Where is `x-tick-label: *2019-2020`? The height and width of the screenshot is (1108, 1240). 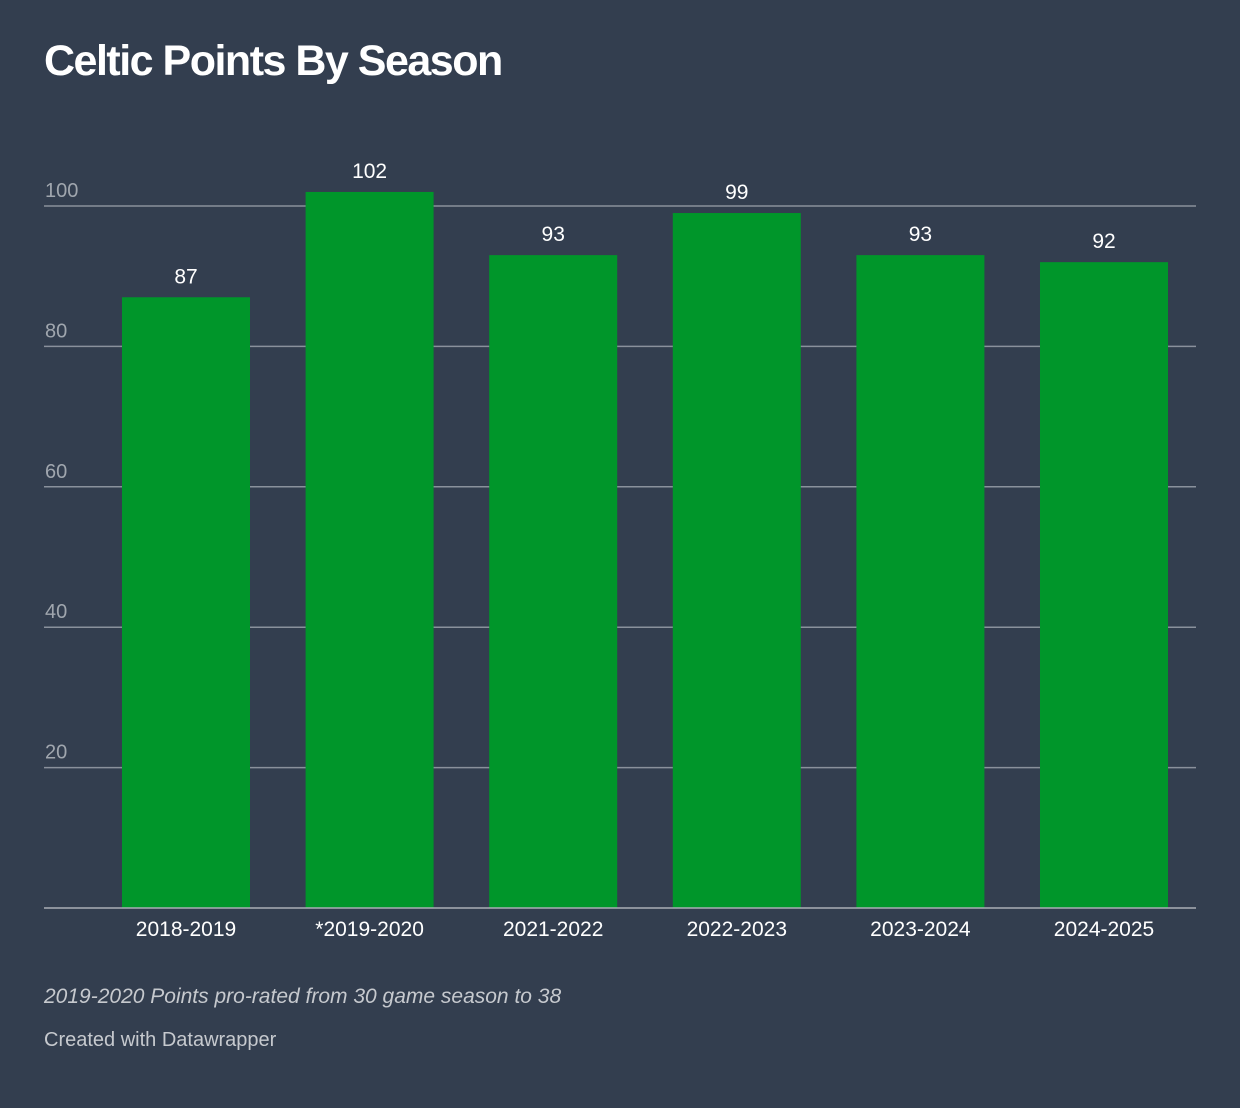
x-tick-label: *2019-2020 is located at coordinates (369, 929).